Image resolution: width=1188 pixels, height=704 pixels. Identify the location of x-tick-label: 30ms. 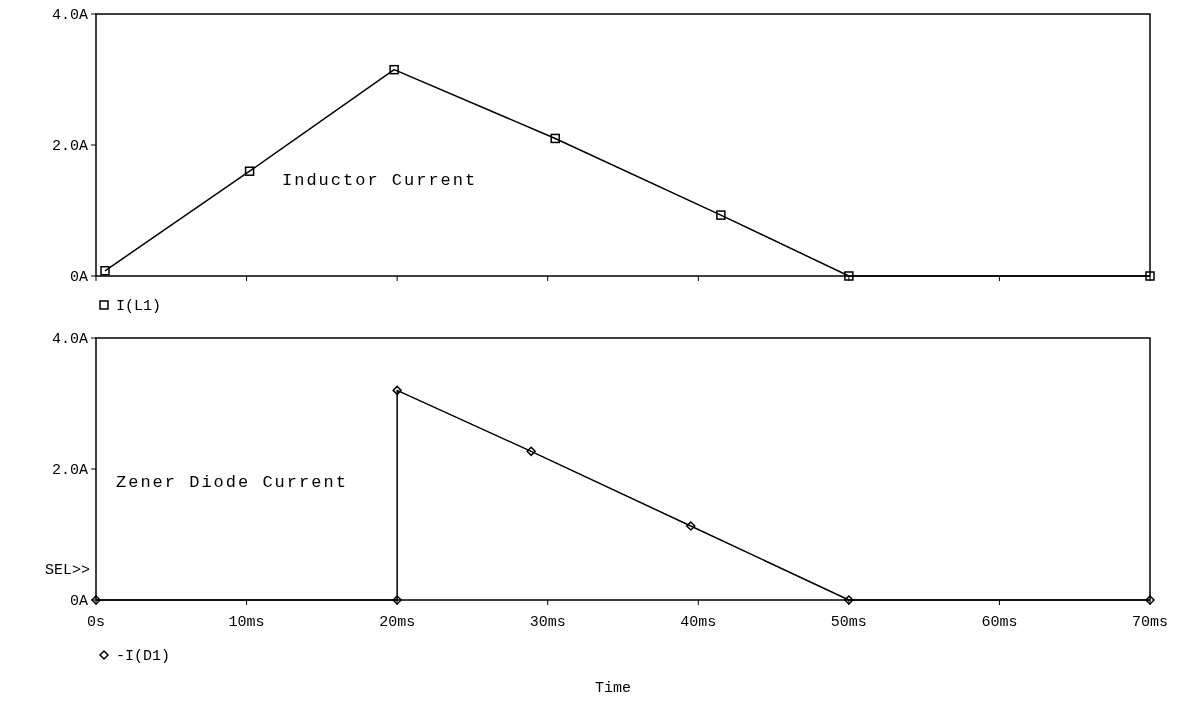
(547, 622).